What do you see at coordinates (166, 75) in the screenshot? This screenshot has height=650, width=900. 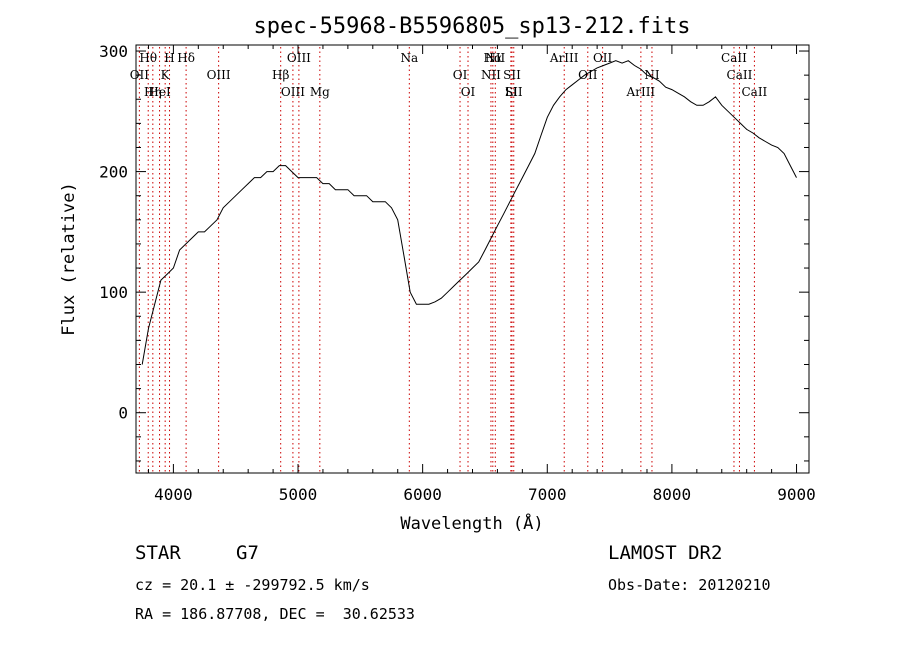 I see `line-marker-label: K` at bounding box center [166, 75].